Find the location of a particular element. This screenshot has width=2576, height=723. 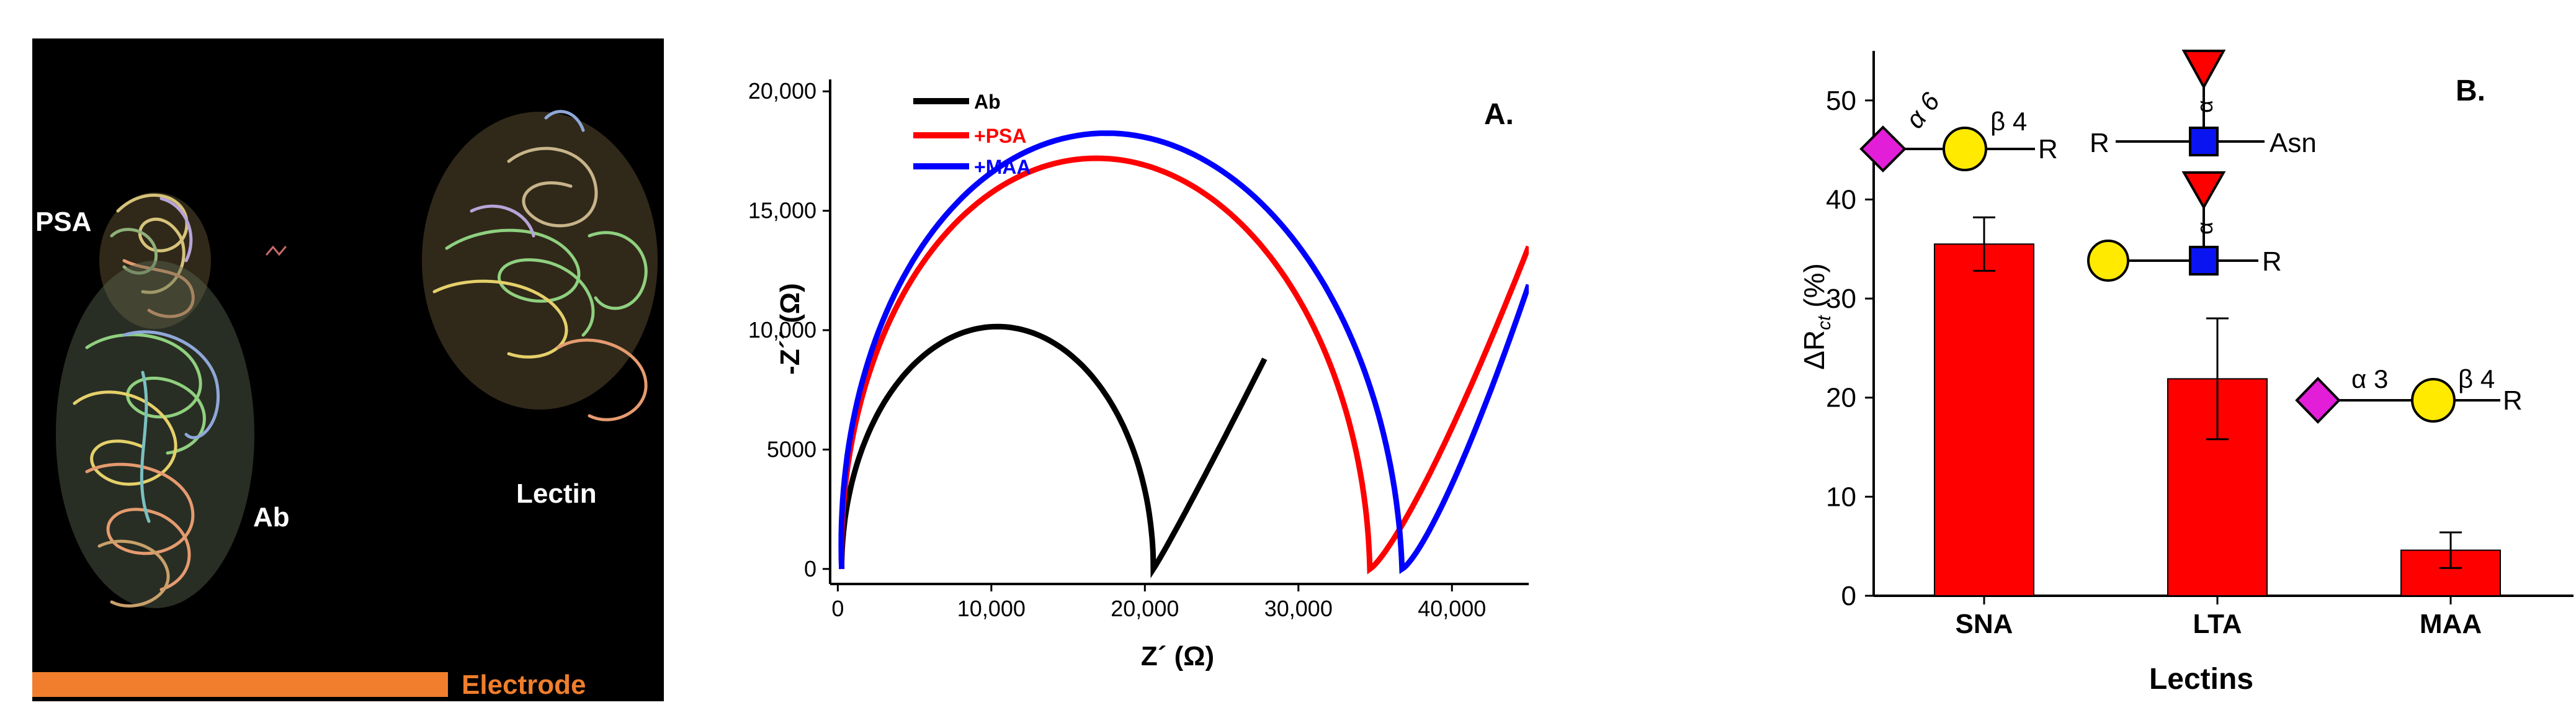

psa-molecule is located at coordinates (155, 260).